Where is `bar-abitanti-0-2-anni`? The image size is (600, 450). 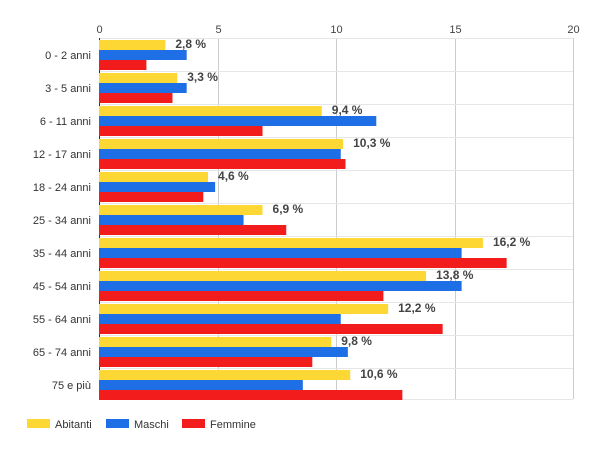 bar-abitanti-0-2-anni is located at coordinates (132, 45).